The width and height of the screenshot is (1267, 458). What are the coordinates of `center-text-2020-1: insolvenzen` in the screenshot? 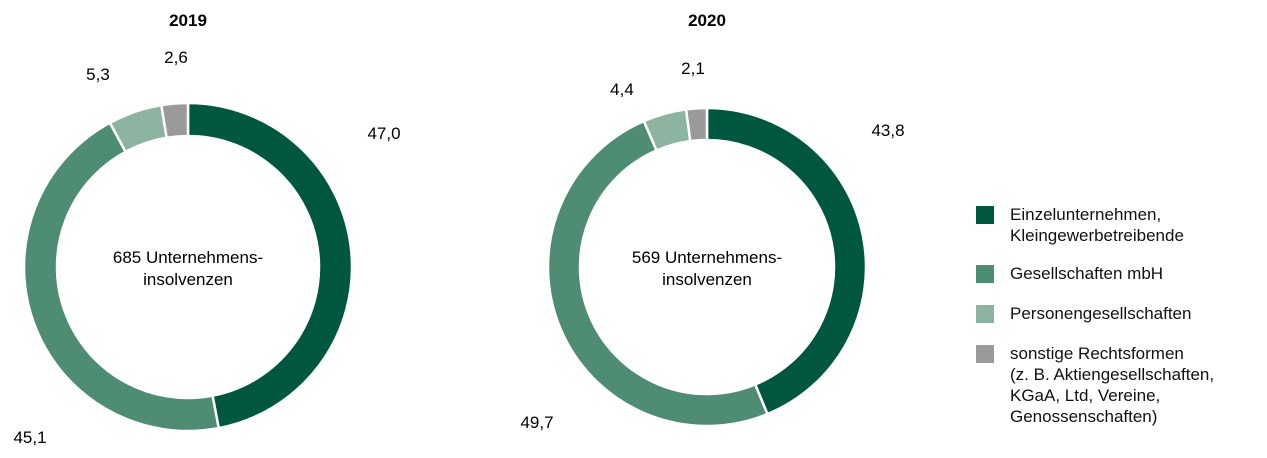 It's located at (707, 279).